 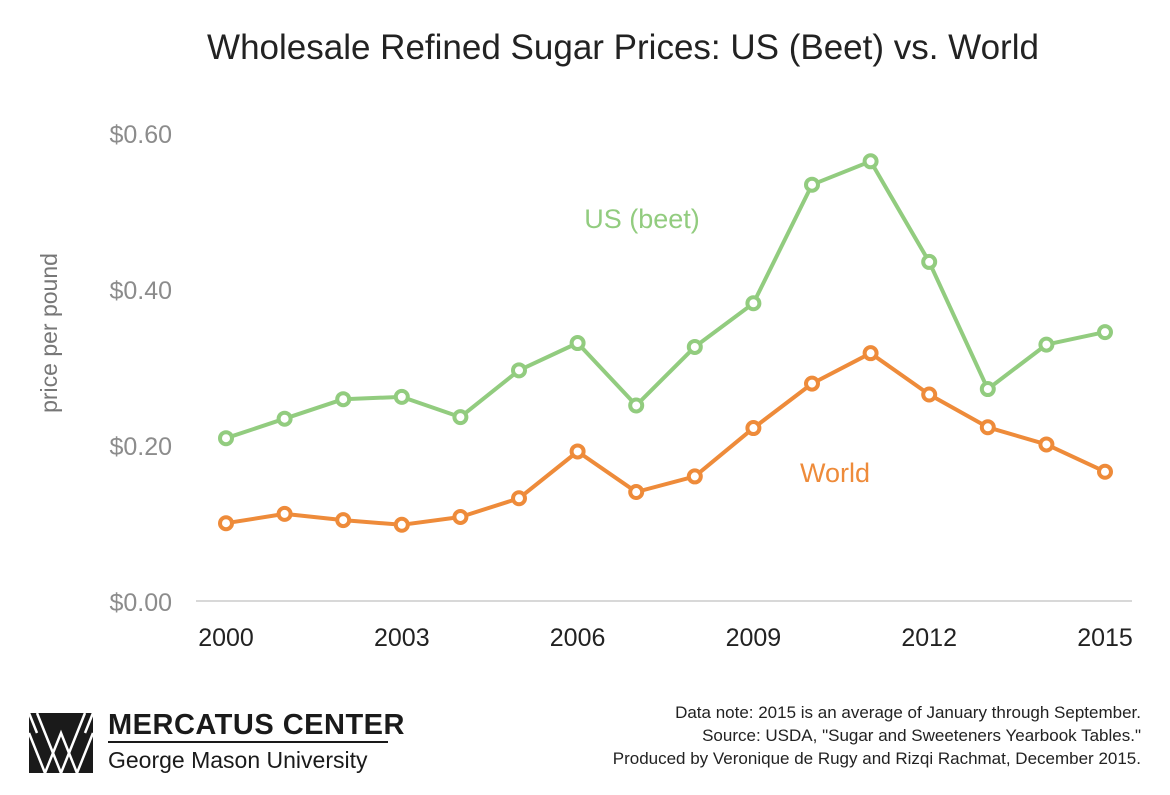 What do you see at coordinates (402, 638) in the screenshot?
I see `x-tick-label: 2003` at bounding box center [402, 638].